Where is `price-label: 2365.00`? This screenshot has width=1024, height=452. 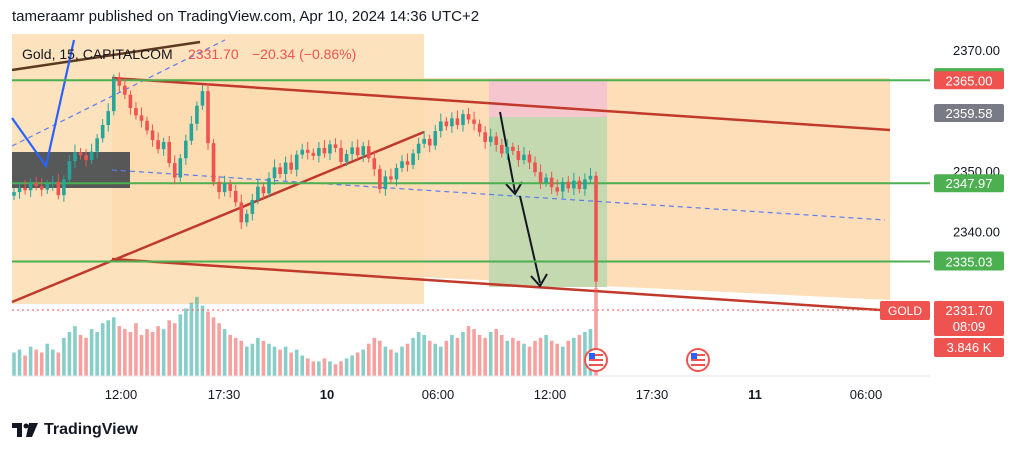 price-label: 2365.00 is located at coordinates (969, 80).